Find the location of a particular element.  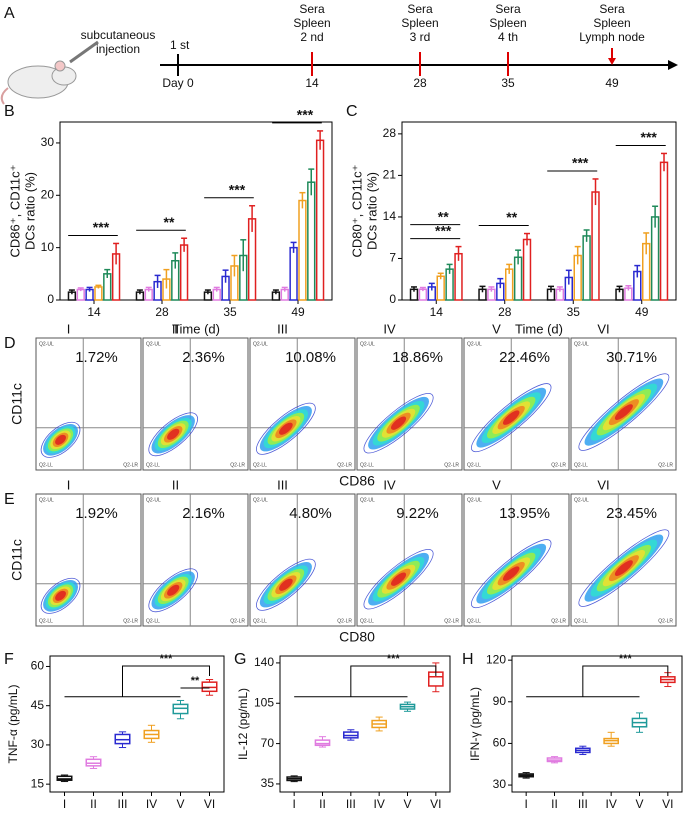

y-tick-label: 45 is located at coordinates (38, 705).